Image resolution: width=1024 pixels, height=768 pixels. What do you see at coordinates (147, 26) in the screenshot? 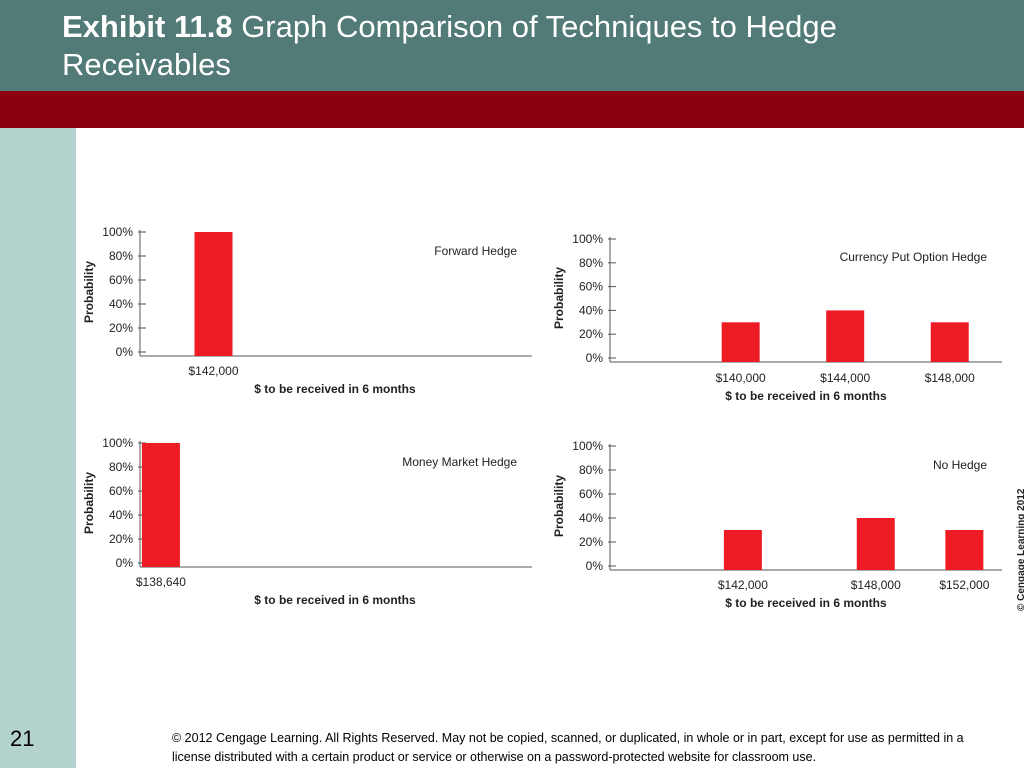
I see `exhibit-number: Exhibit 11.8` at bounding box center [147, 26].